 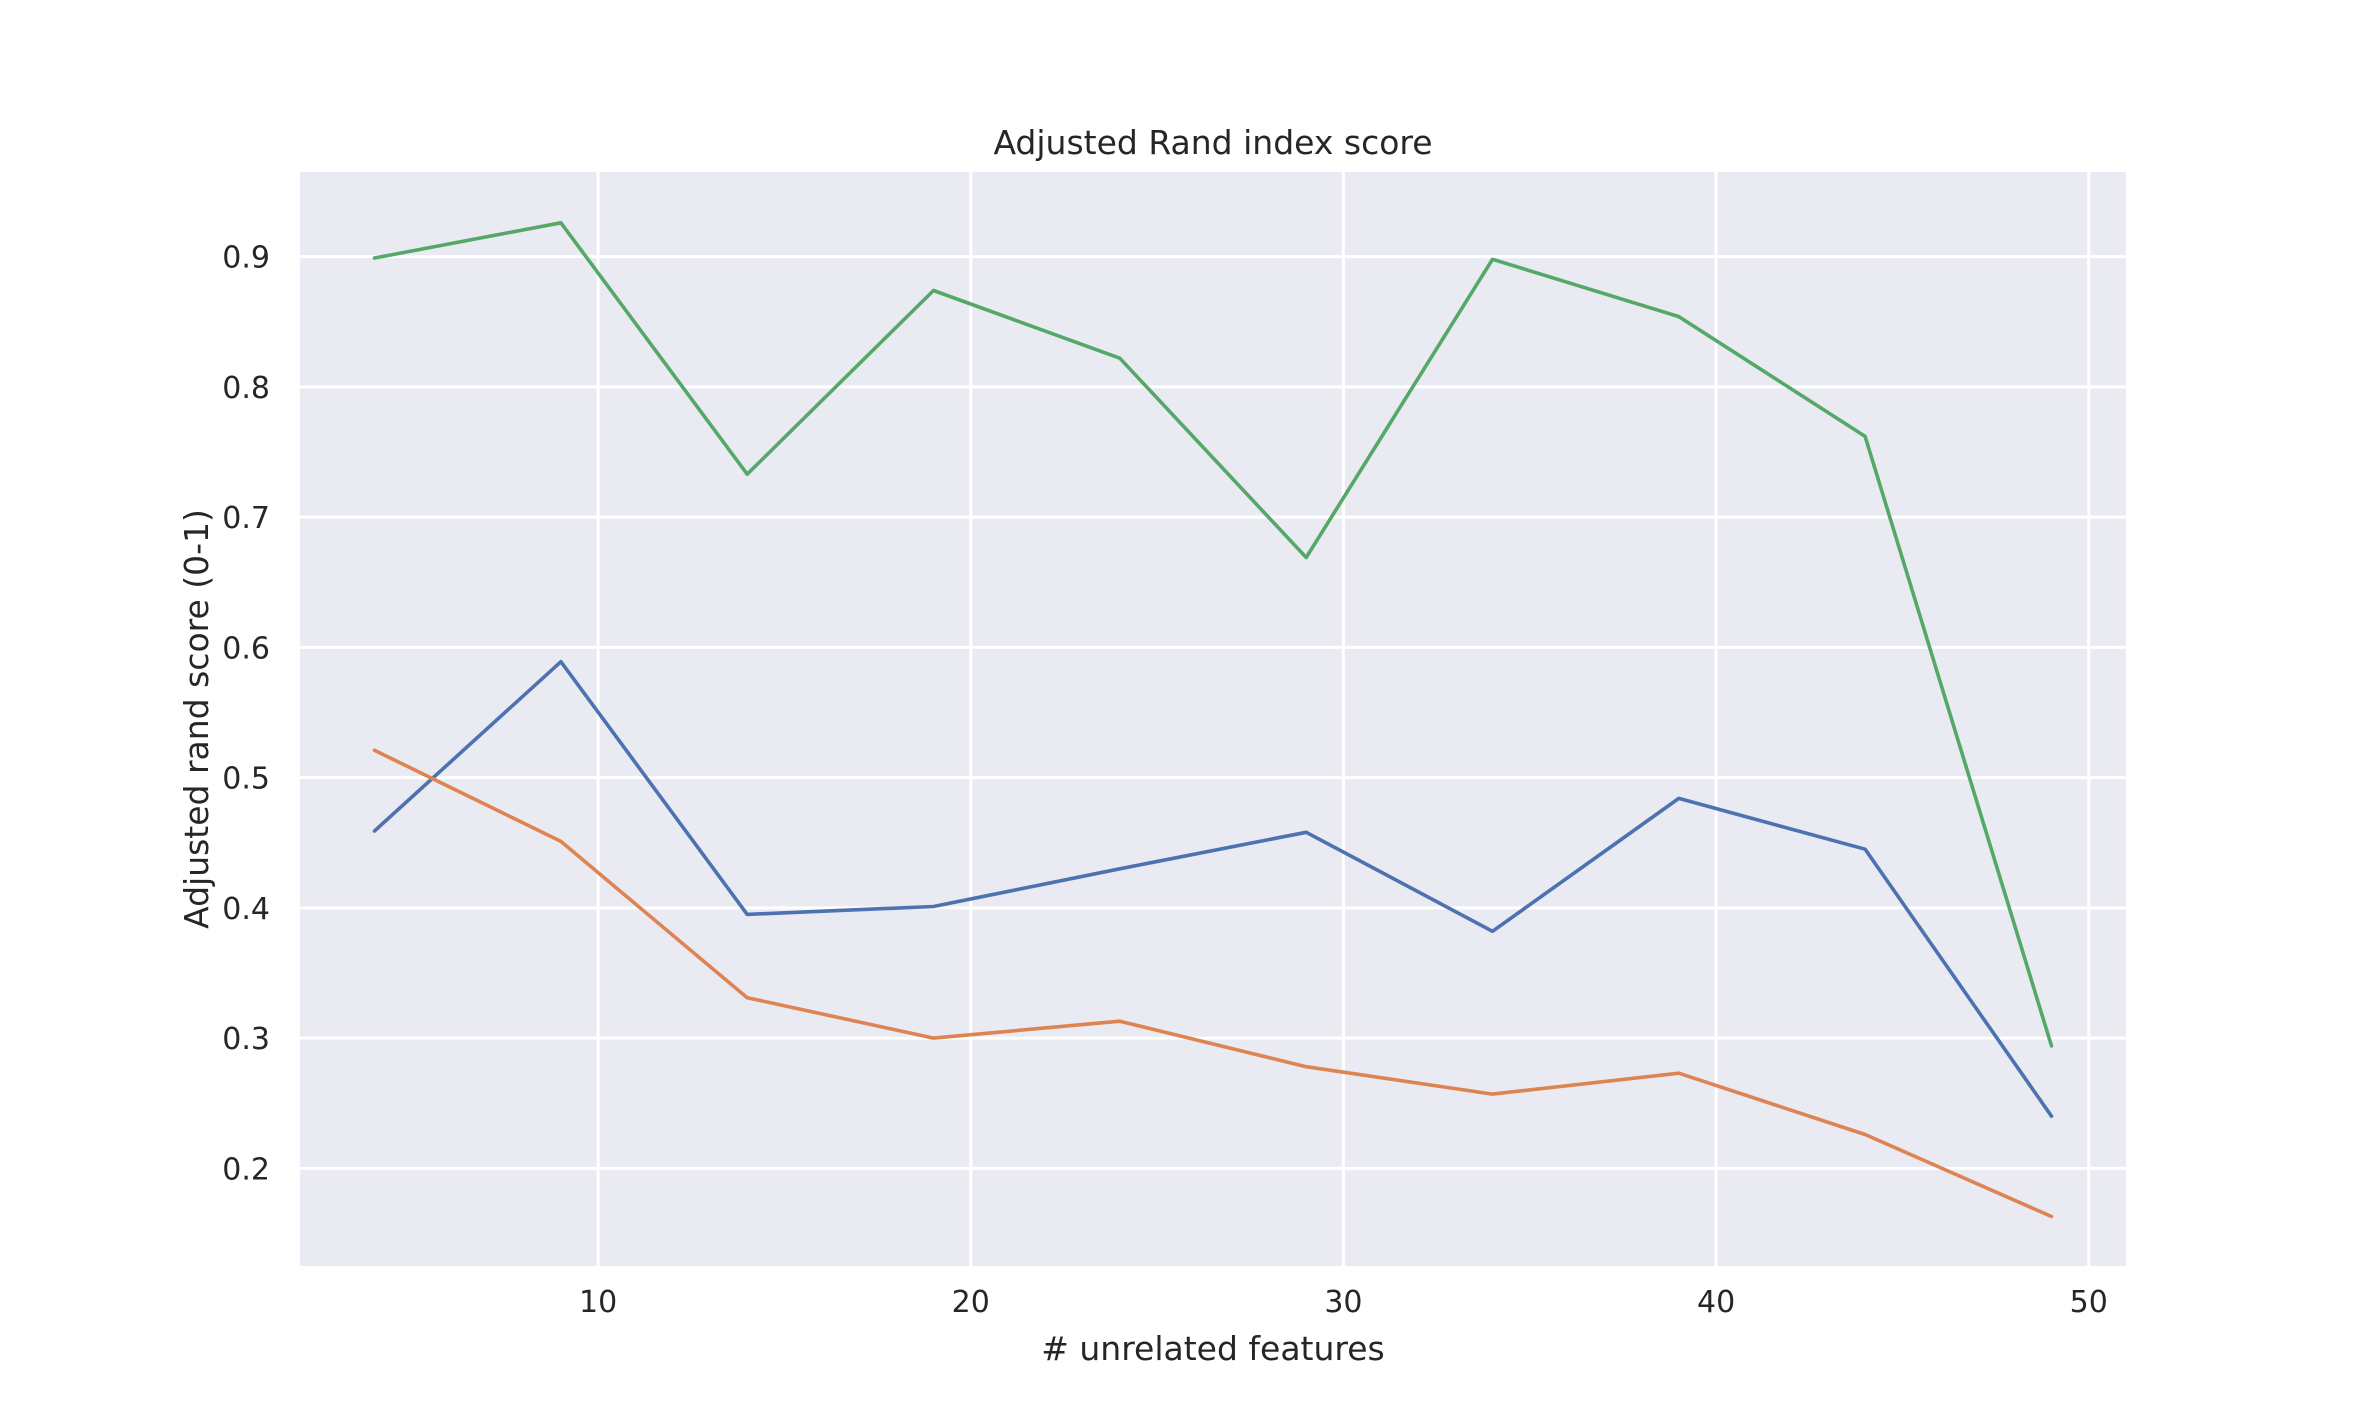 I want to click on x-tick-label: 20, so click(x=971, y=1302).